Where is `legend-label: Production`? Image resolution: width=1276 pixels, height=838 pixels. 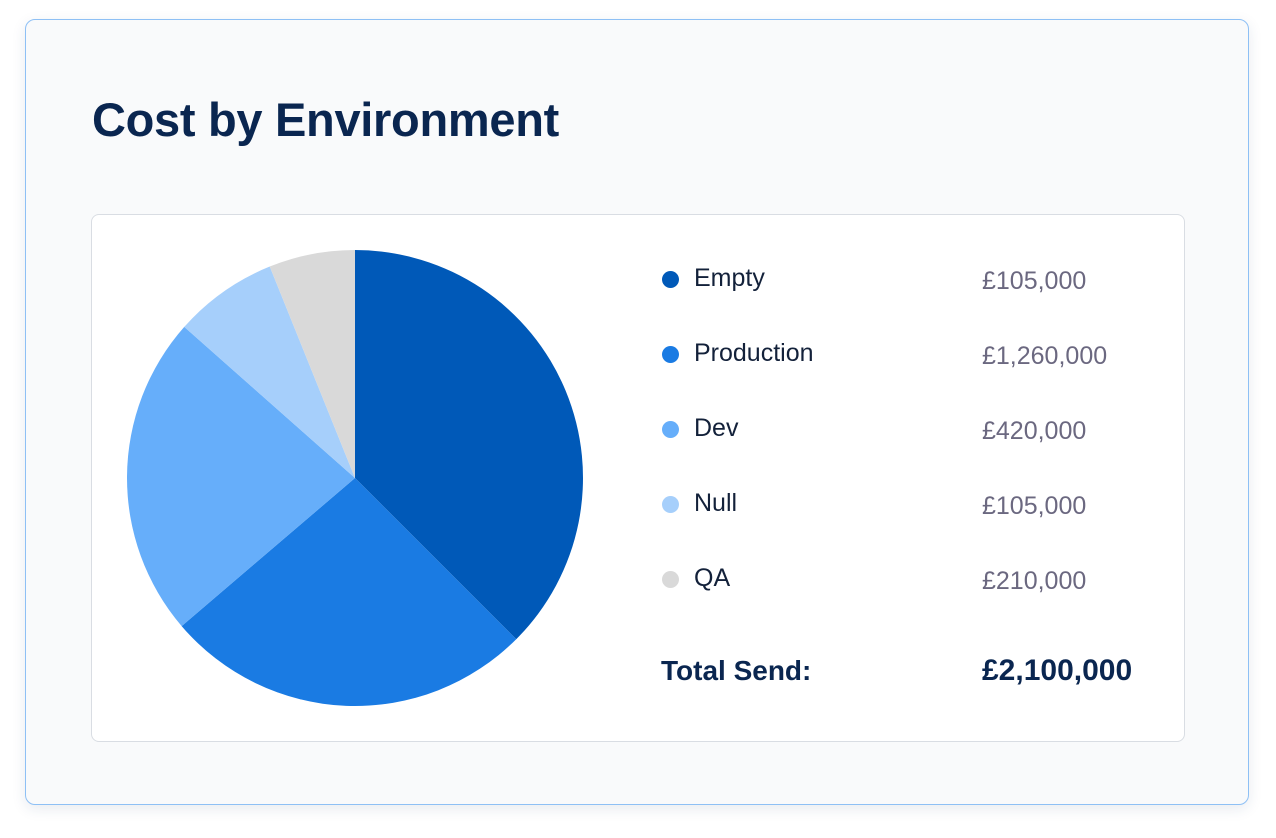
legend-label: Production is located at coordinates (754, 353).